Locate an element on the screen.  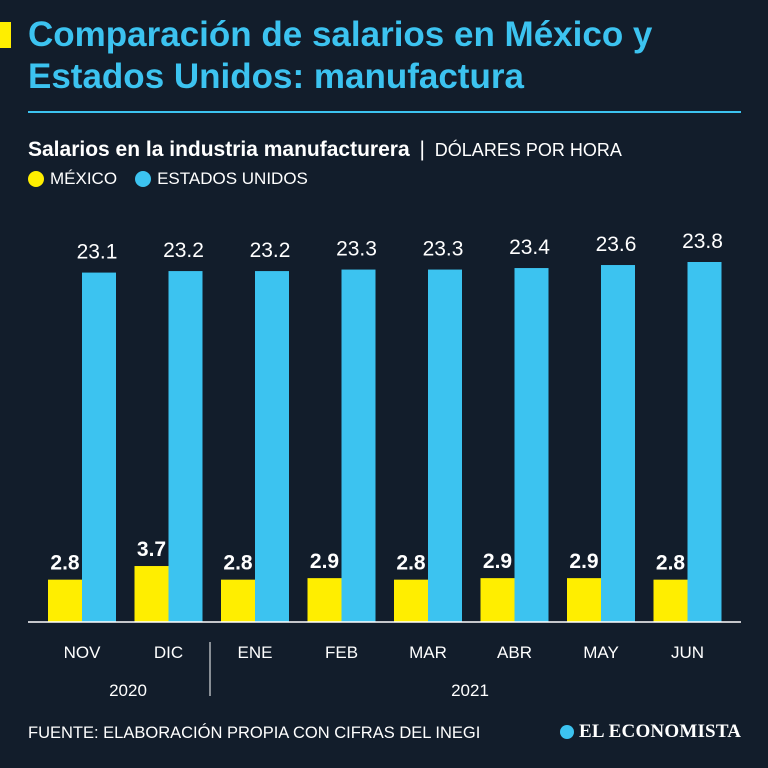
bar-mexico-may is located at coordinates (584, 600).